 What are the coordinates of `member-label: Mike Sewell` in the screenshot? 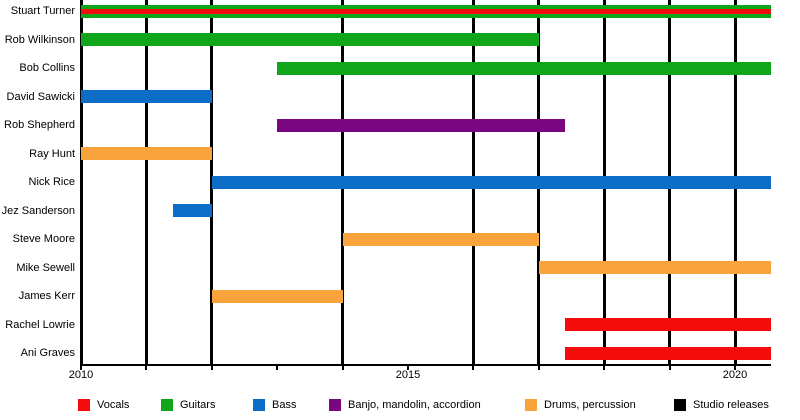 It's located at (45, 267).